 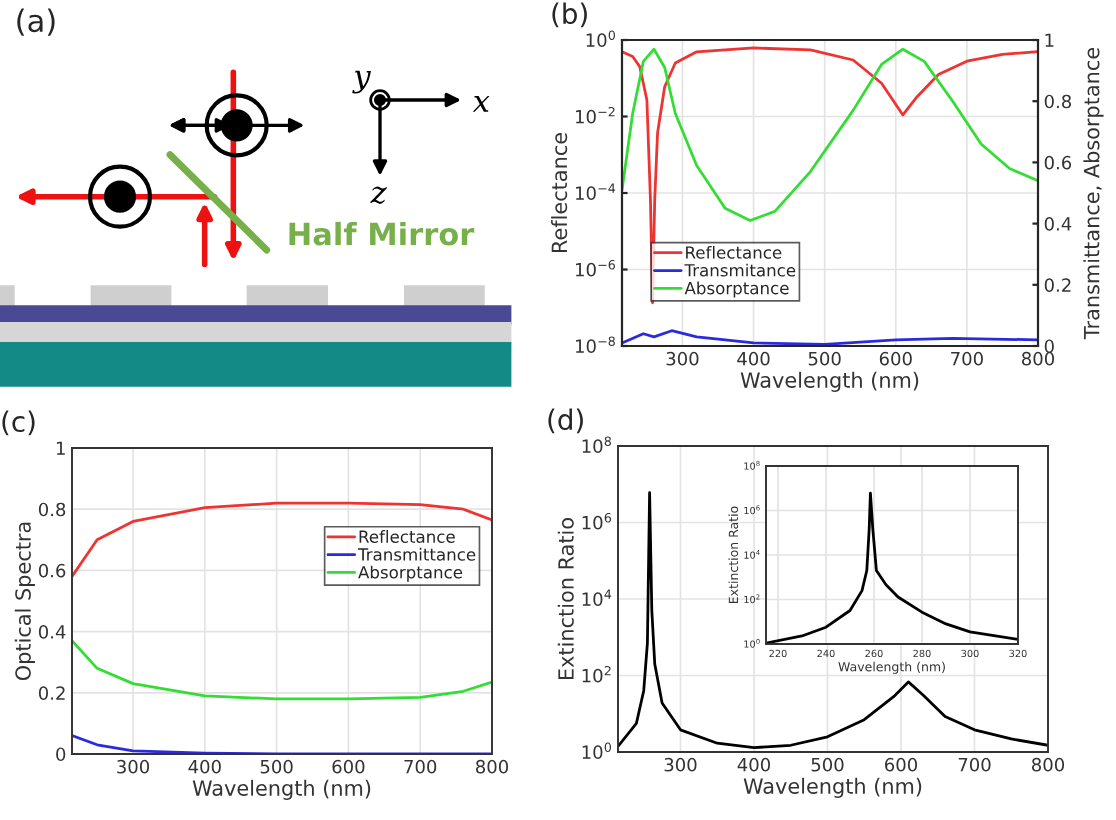 What do you see at coordinates (559, 193) in the screenshot?
I see `y-axis-title: Reflectance` at bounding box center [559, 193].